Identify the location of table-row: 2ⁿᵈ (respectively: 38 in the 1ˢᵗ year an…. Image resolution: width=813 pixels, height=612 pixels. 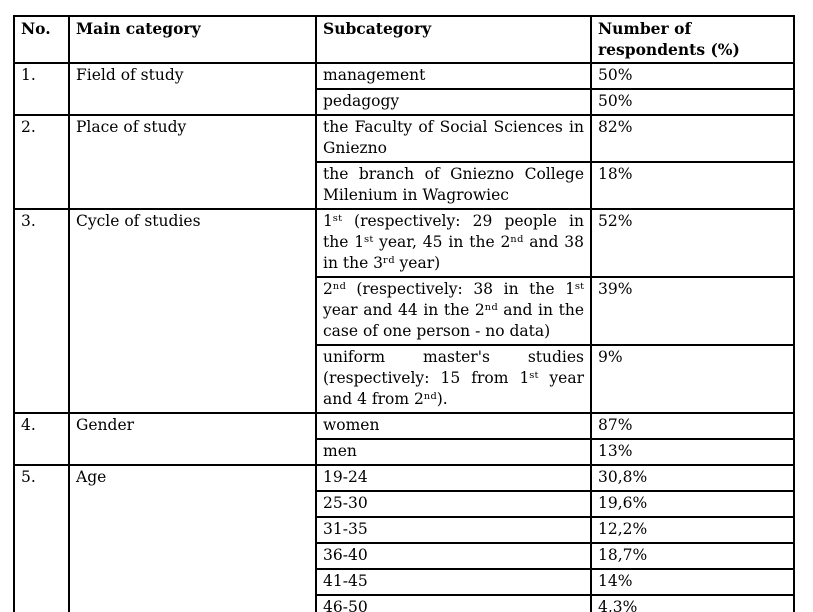
(404, 311).